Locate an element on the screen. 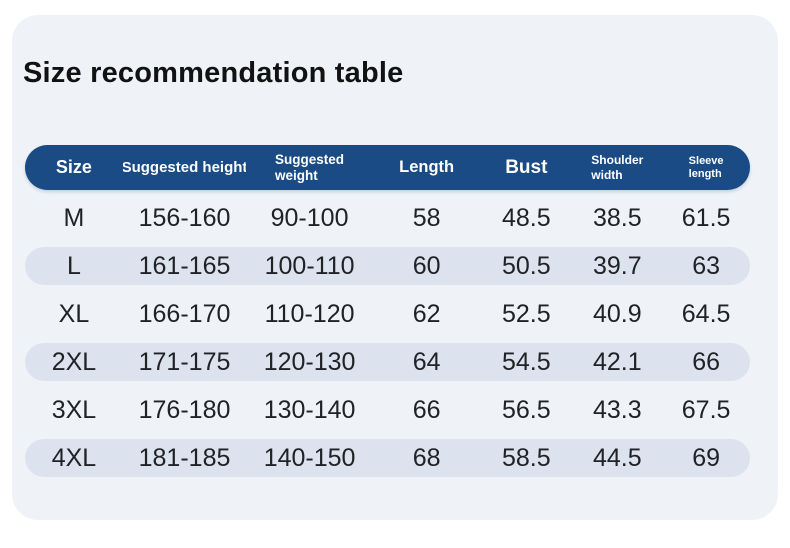 This screenshot has height=548, width=790. cell-shoulder-width: 42.1 is located at coordinates (617, 361).